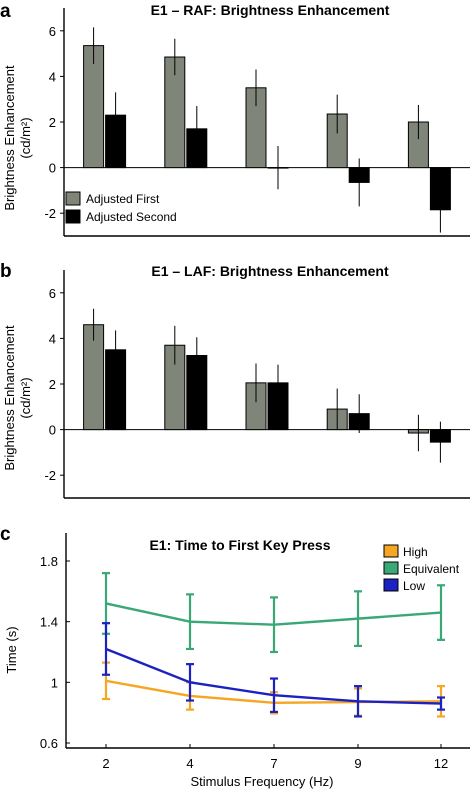 This screenshot has height=792, width=474. Describe the element at coordinates (49, 561) in the screenshot. I see `y-tick-label-time: 1.8` at that location.